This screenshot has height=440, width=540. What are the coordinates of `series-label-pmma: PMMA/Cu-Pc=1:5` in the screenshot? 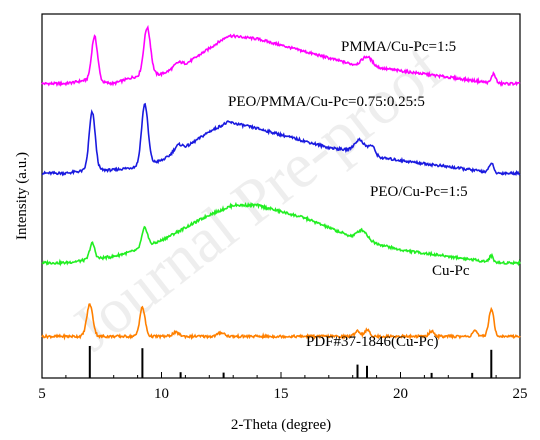 It's located at (398, 47).